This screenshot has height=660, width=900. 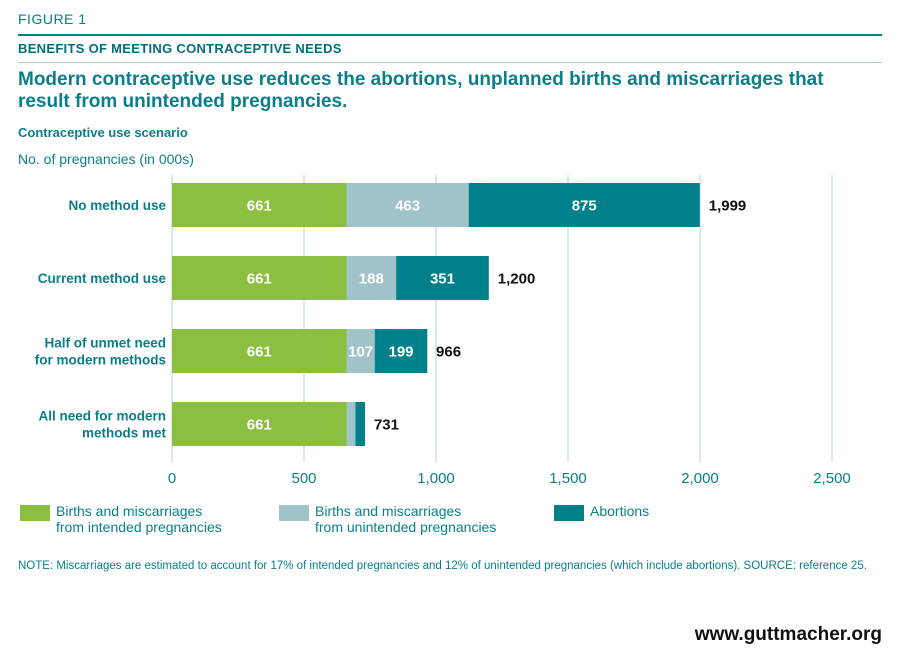 I want to click on segment-label-3-0: 661, so click(x=259, y=425).